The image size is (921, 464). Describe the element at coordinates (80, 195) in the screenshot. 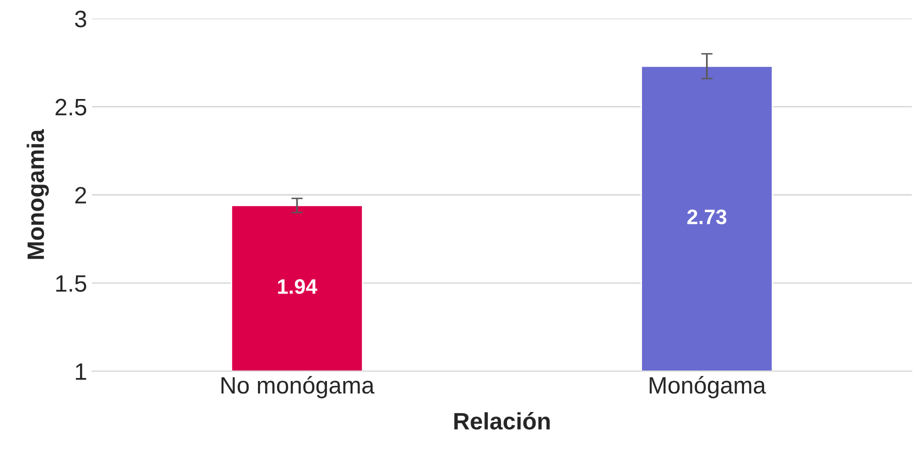

I see `y-tick-label: 2` at that location.